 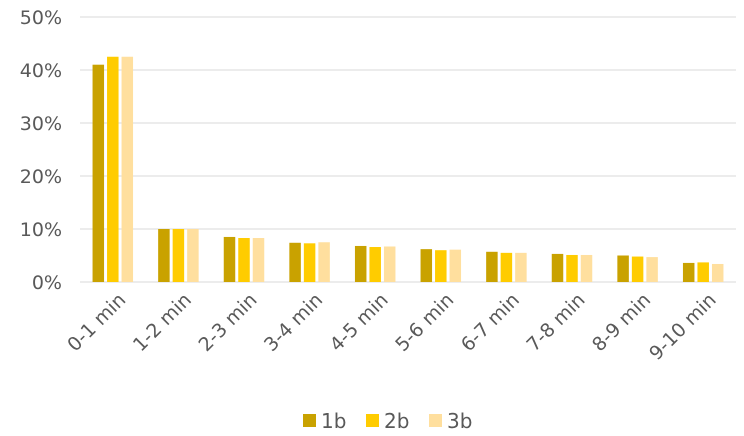 I want to click on bar-1b-9-10-min, so click(x=688, y=272).